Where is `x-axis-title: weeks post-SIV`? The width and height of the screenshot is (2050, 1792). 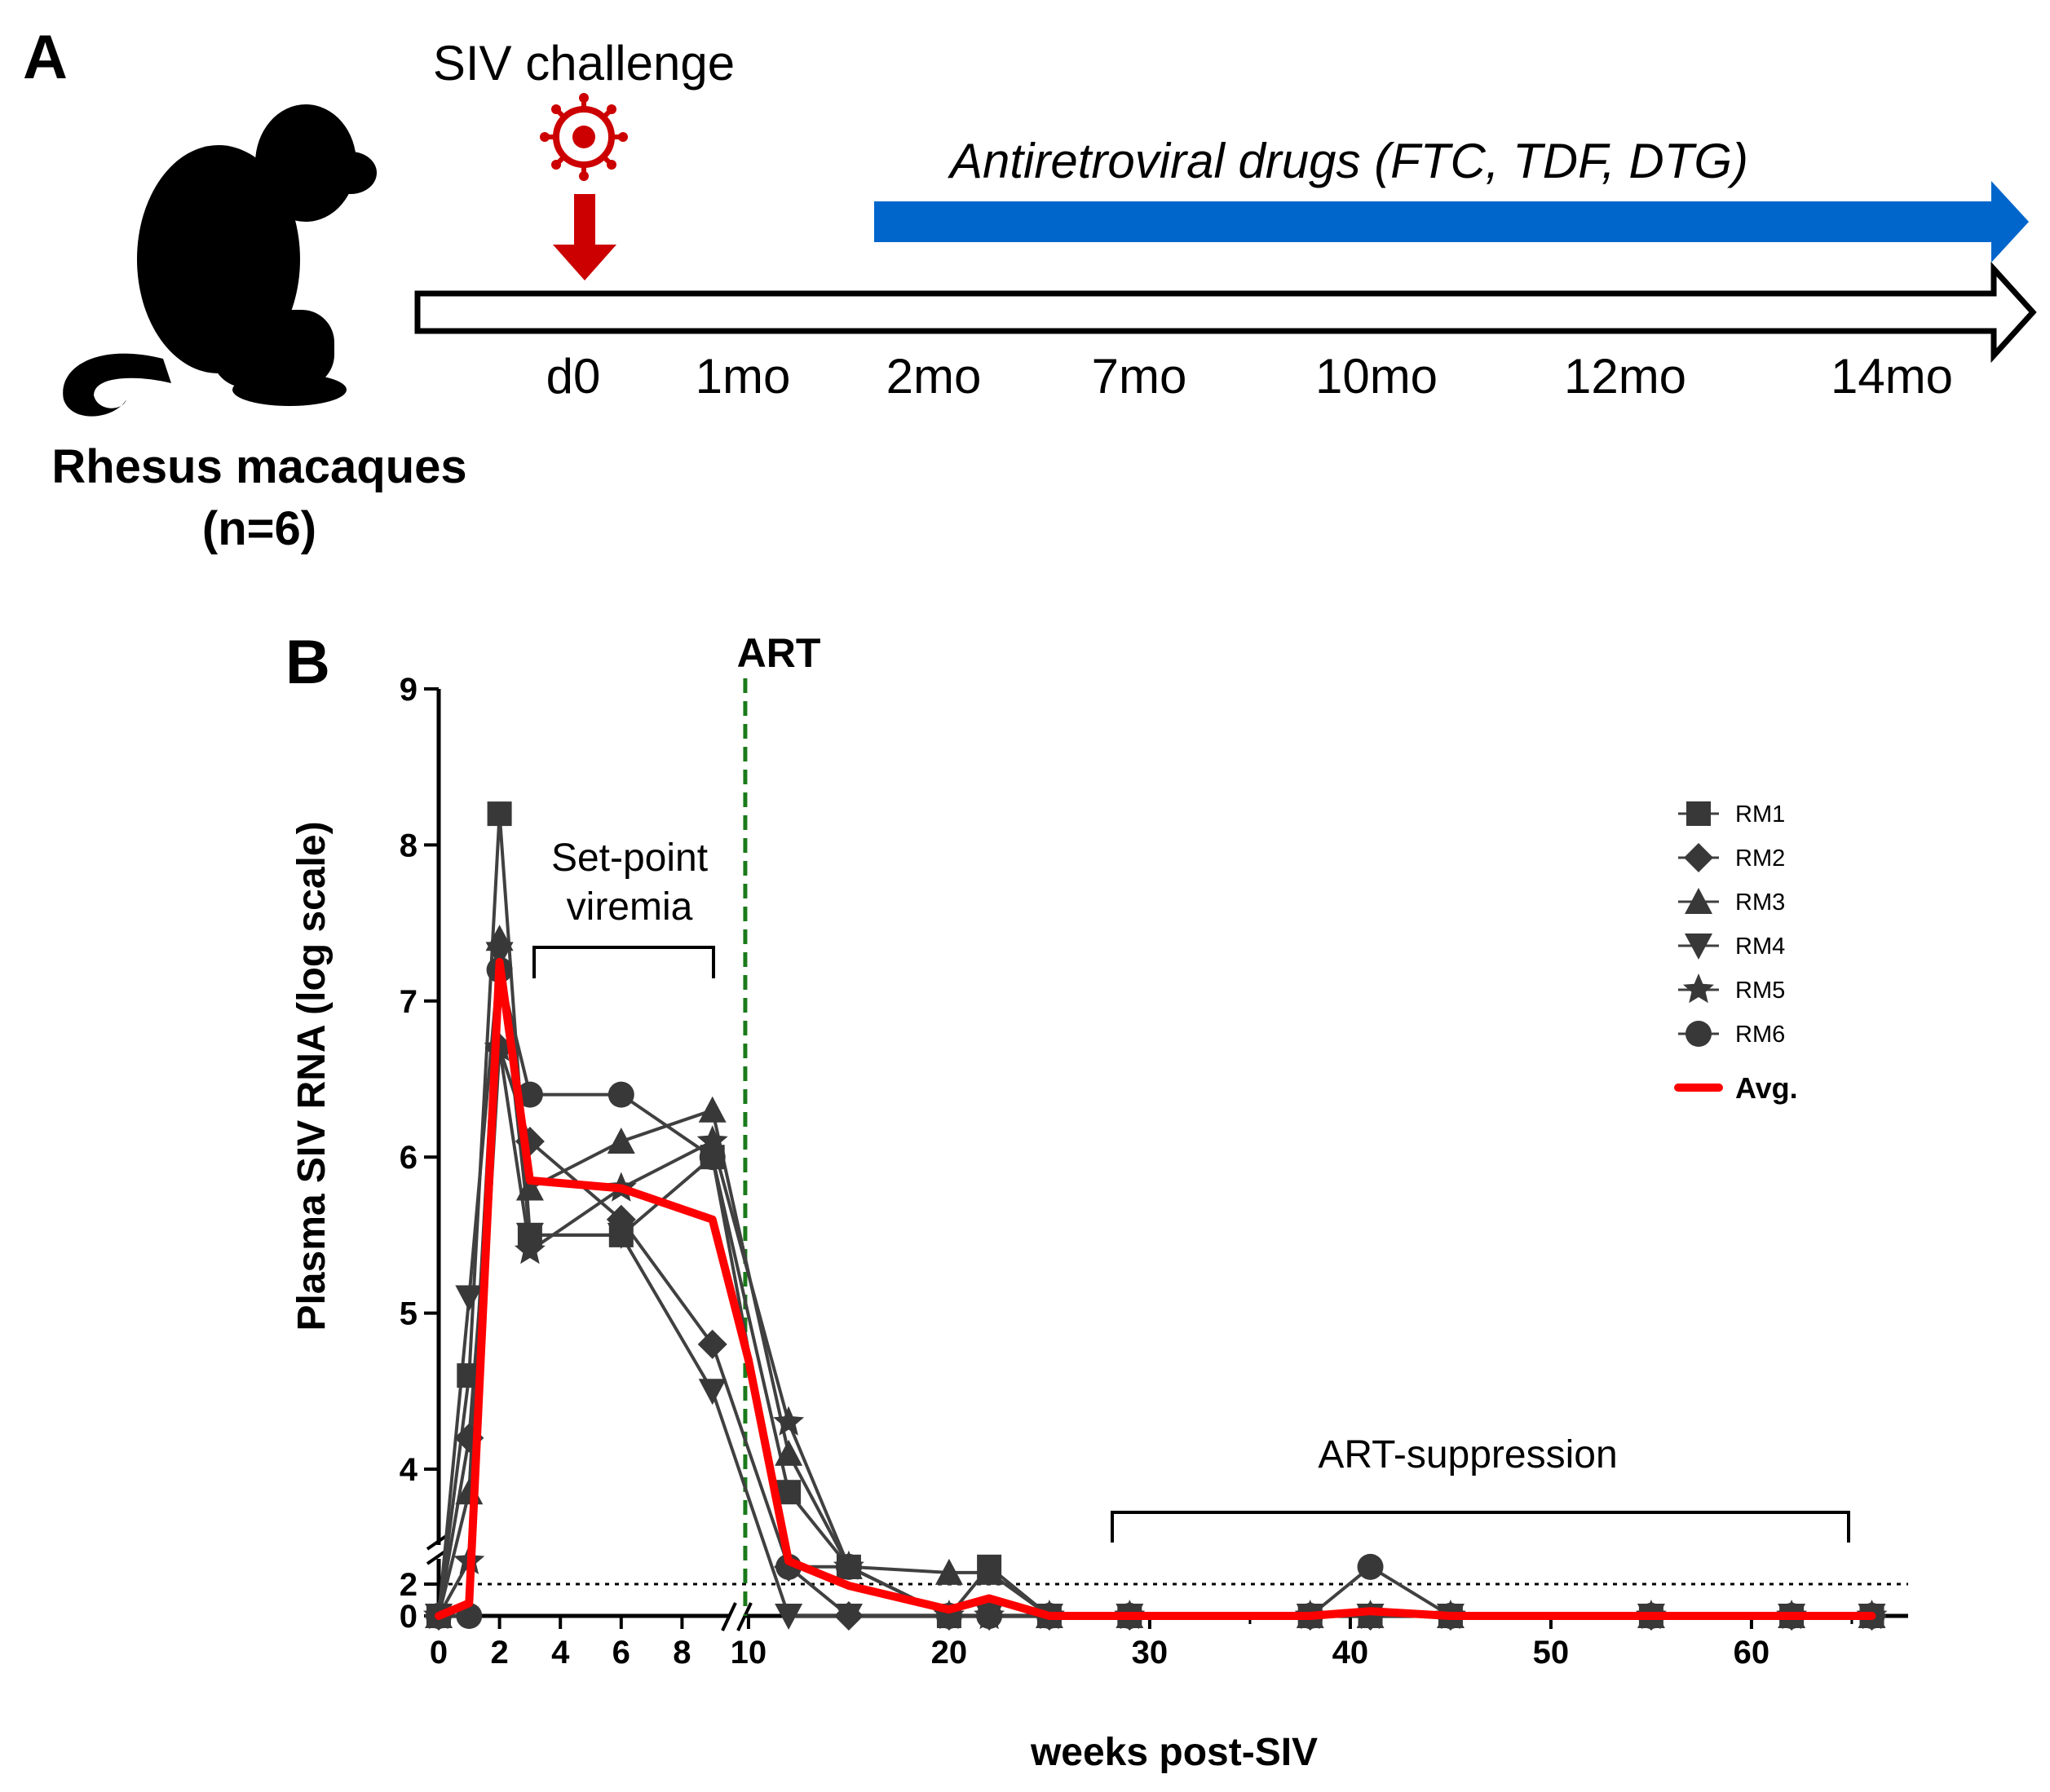 x-axis-title: weeks post-SIV is located at coordinates (1174, 1752).